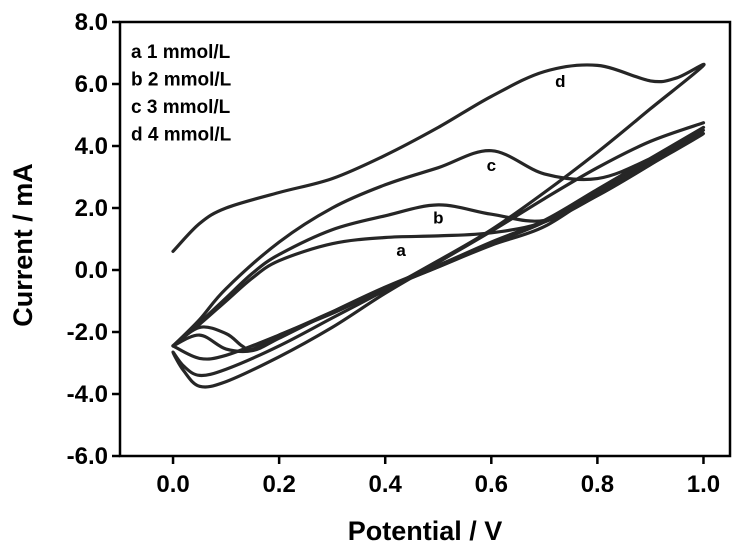  I want to click on curve-label-a: a, so click(401, 250).